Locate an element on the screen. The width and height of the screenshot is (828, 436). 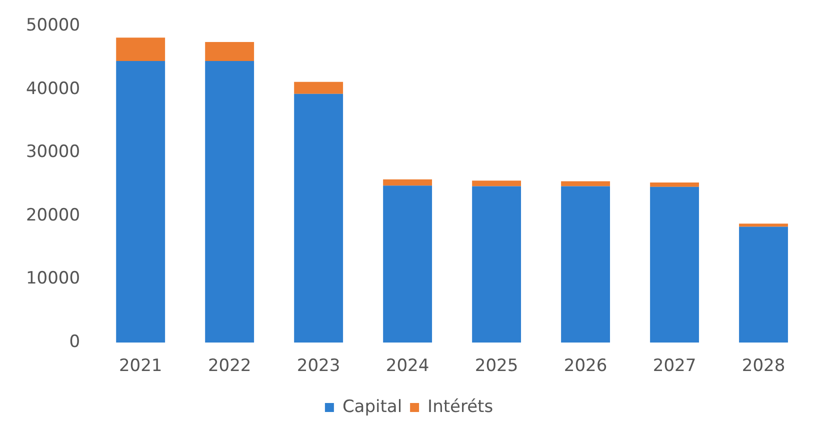
x-tick-label: 2021 is located at coordinates (140, 366).